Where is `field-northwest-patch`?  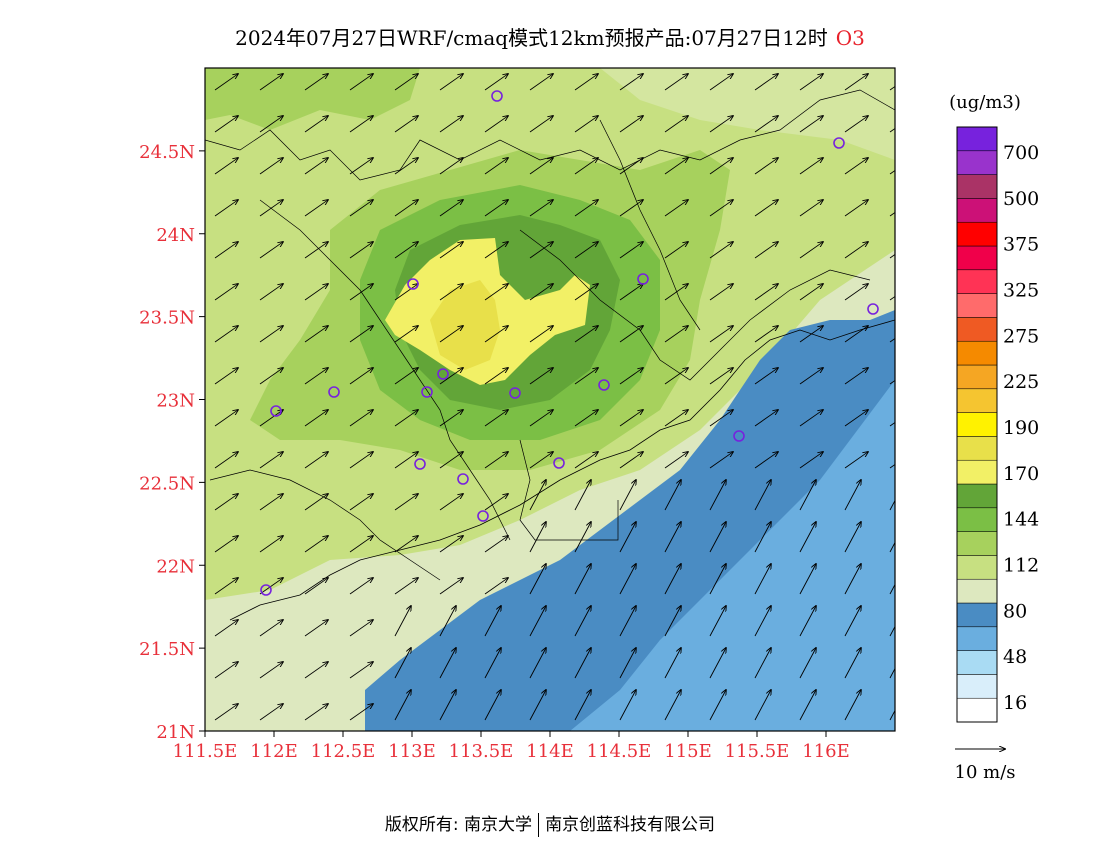 field-northwest-patch is located at coordinates (312, 99).